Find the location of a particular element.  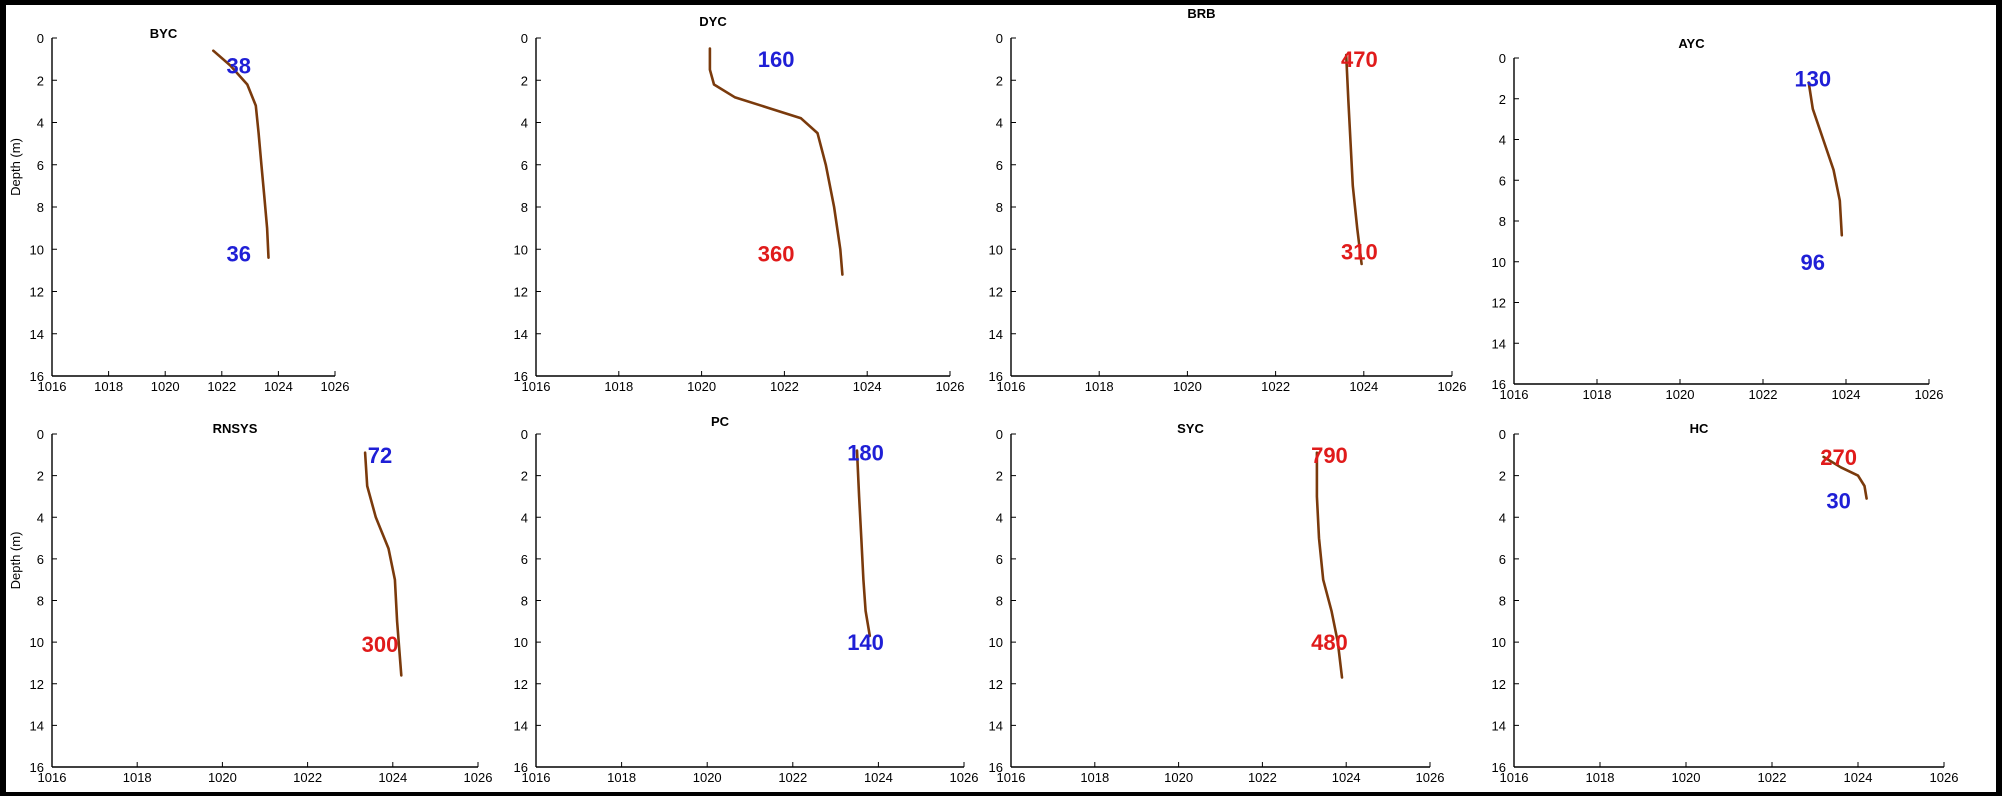

data-label: 480 is located at coordinates (1329, 642).